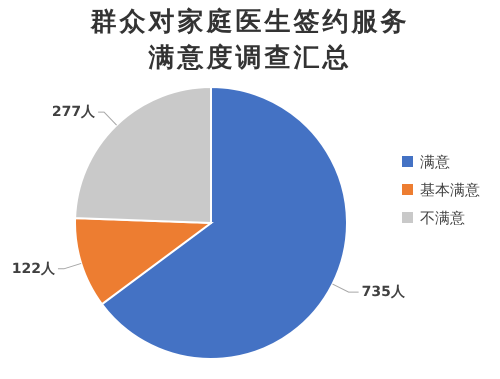 The height and width of the screenshot is (379, 500). What do you see at coordinates (384, 292) in the screenshot?
I see `data-label: 735人` at bounding box center [384, 292].